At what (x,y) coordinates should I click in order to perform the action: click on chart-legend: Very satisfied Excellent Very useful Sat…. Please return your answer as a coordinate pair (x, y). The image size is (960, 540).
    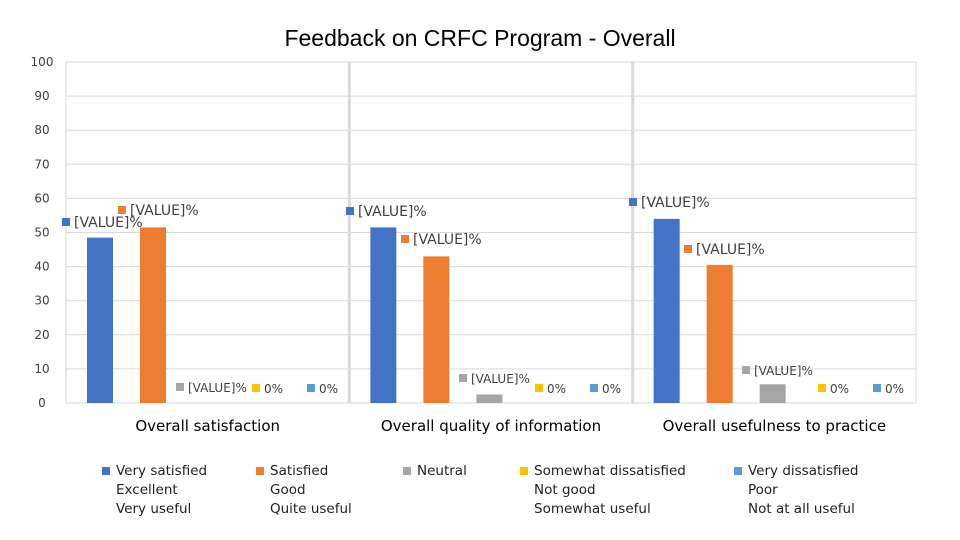
    Looking at the image, I should click on (480, 497).